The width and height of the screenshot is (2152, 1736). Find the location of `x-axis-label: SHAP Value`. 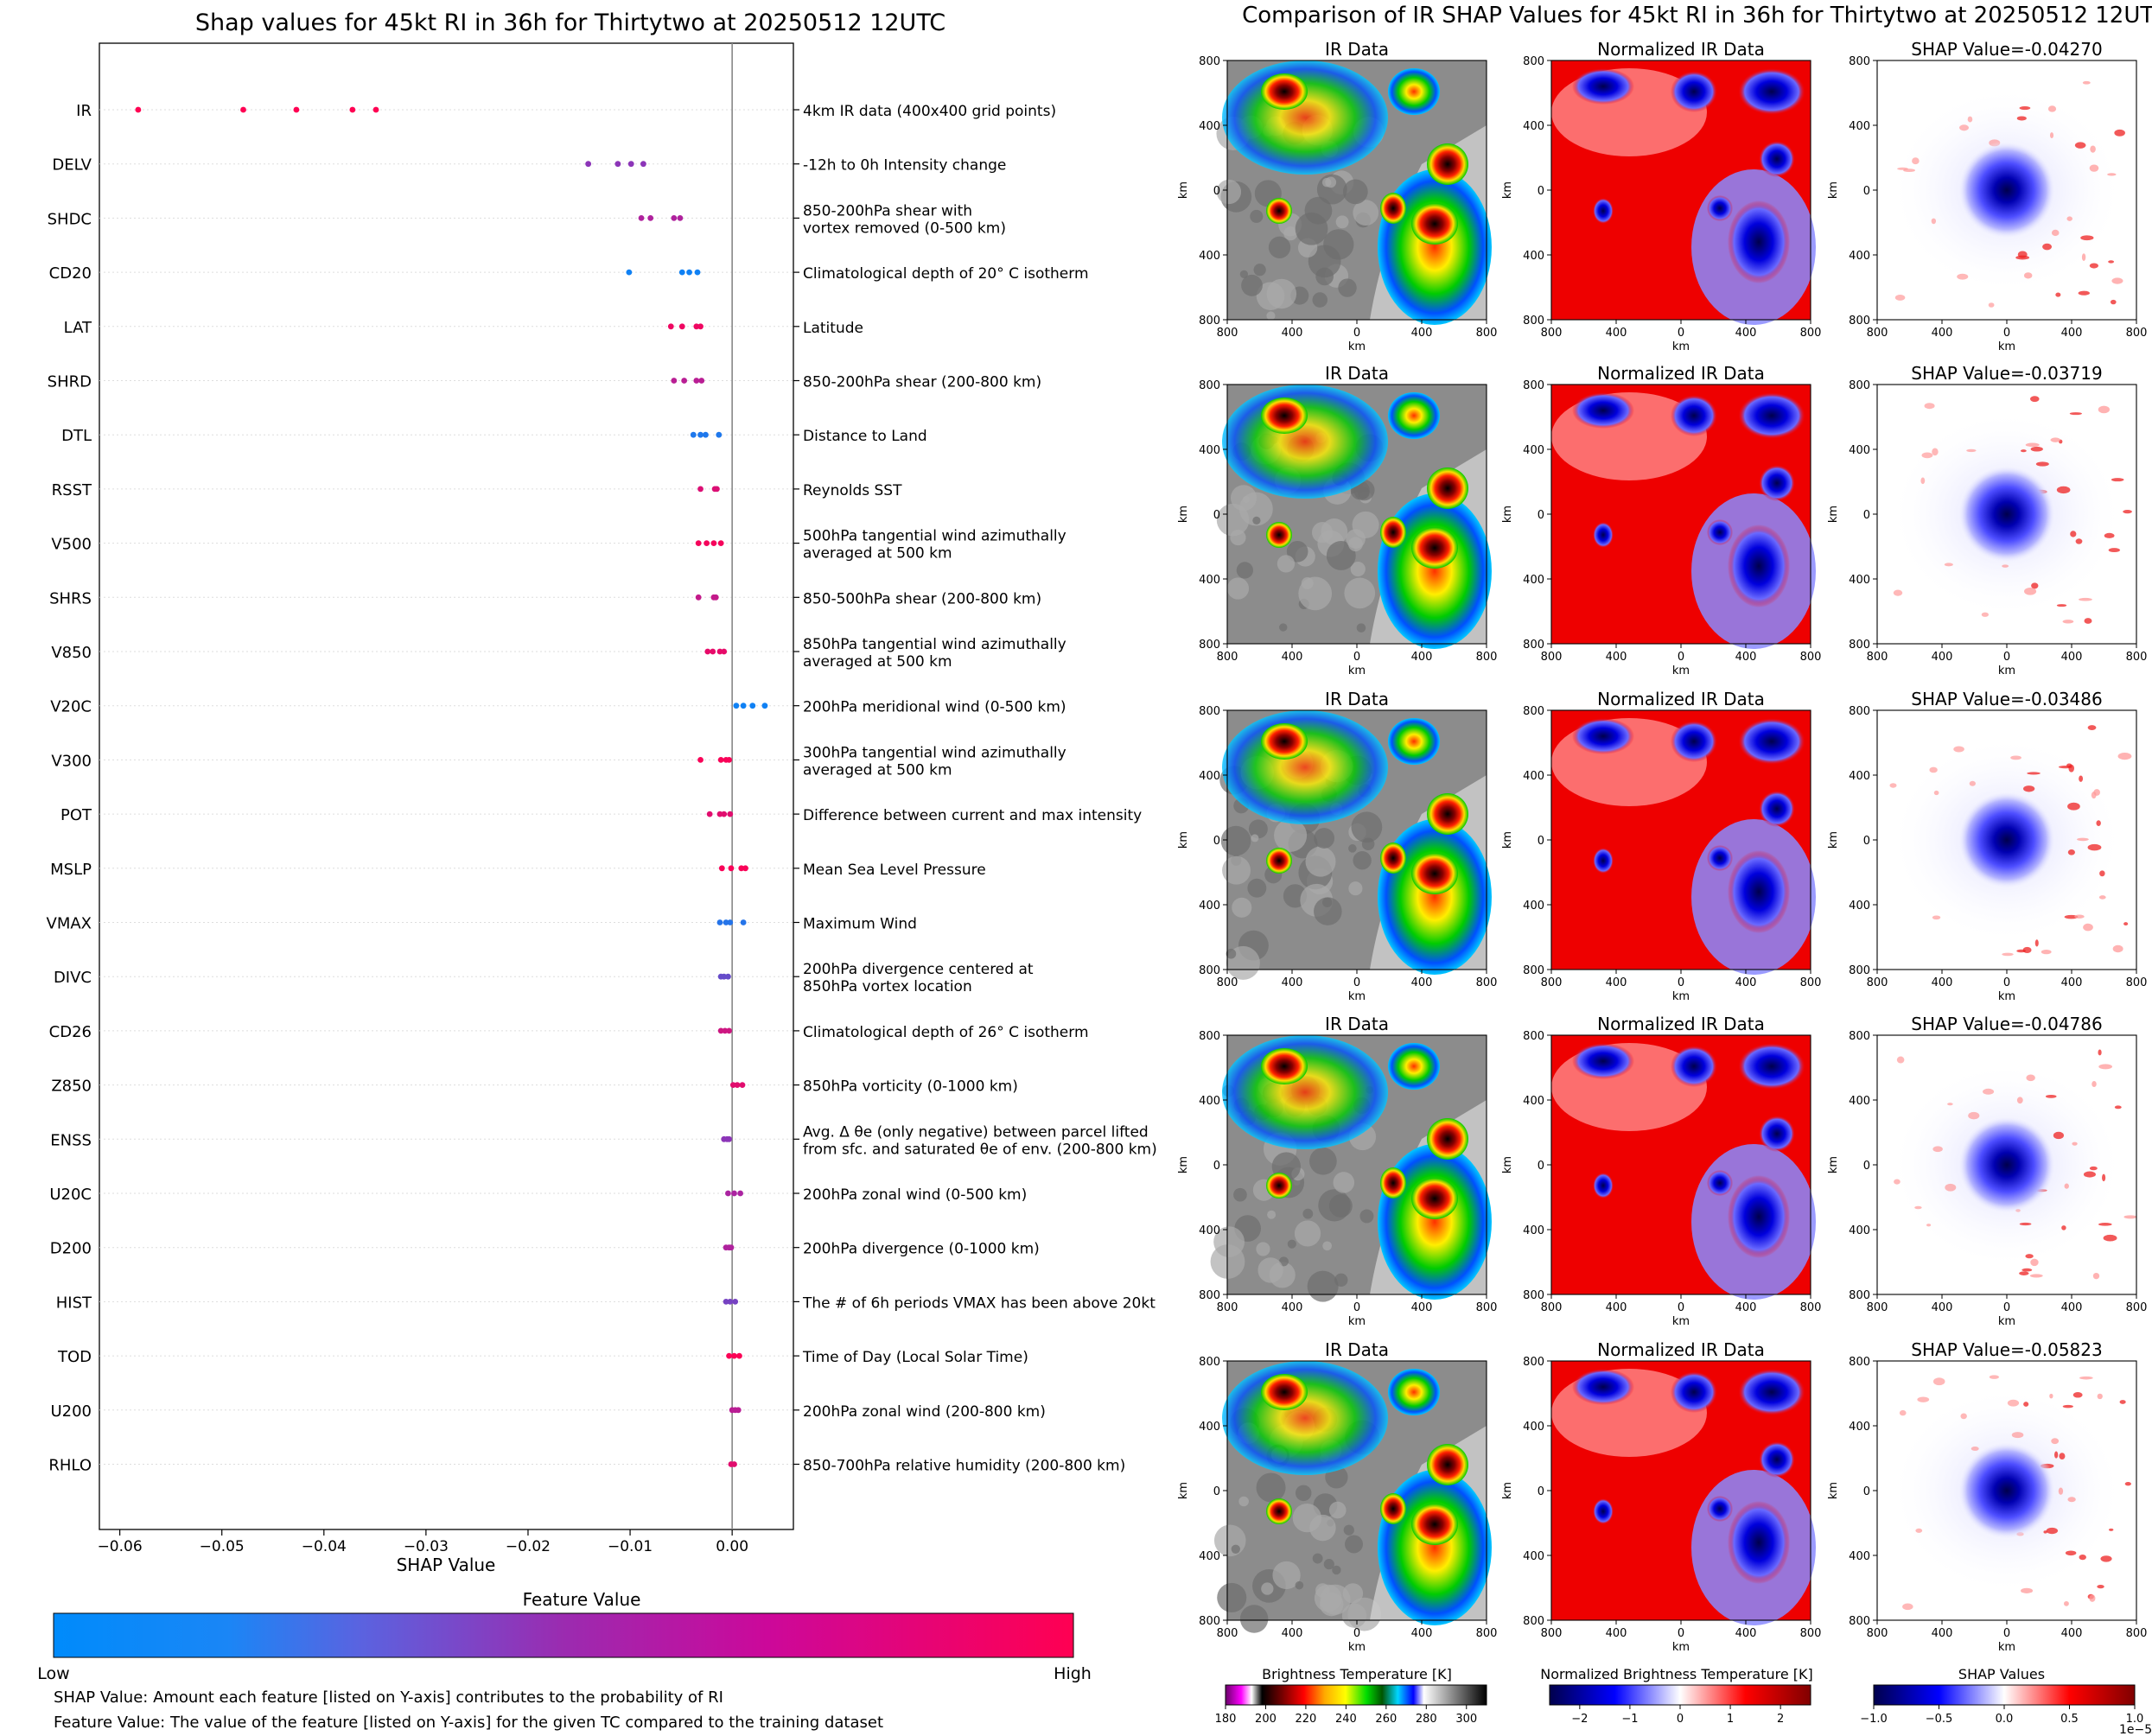

x-axis-label: SHAP Value is located at coordinates (446, 1565).